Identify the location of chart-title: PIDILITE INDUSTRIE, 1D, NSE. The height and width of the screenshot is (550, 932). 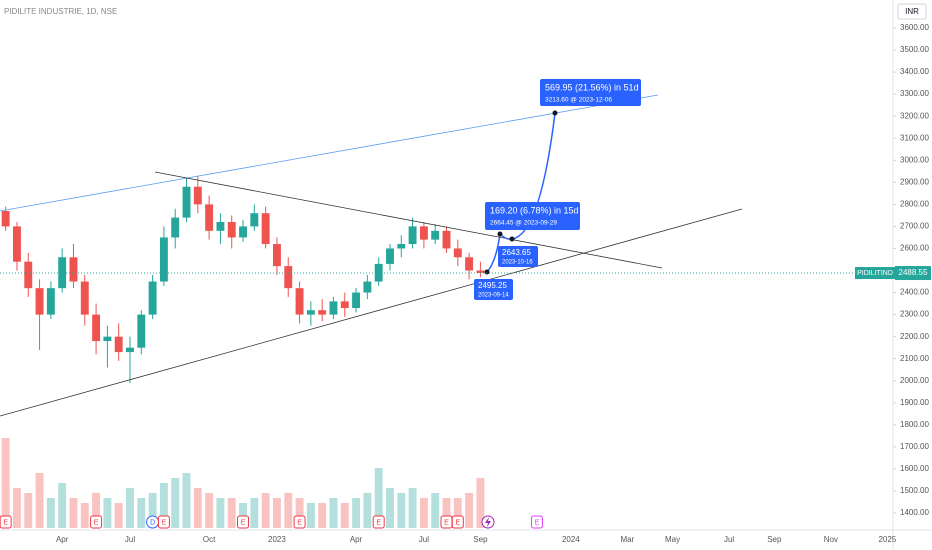
(60, 11).